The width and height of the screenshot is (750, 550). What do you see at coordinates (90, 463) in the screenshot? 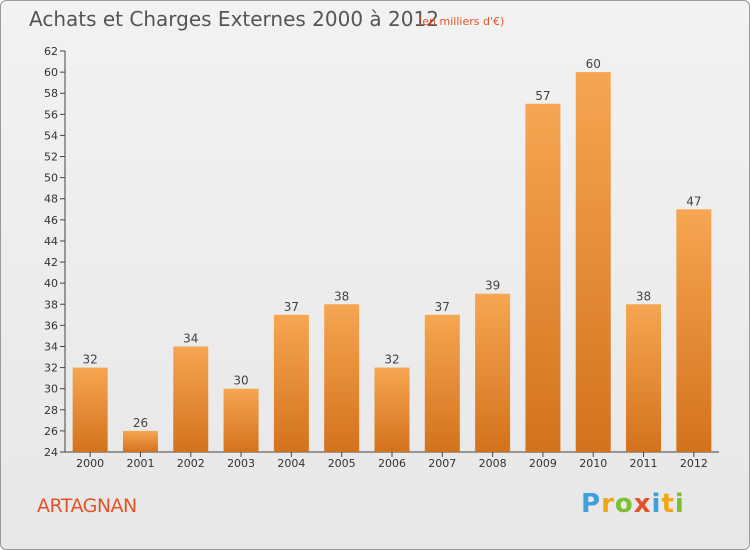
I see `x-tick-label: 2000` at bounding box center [90, 463].